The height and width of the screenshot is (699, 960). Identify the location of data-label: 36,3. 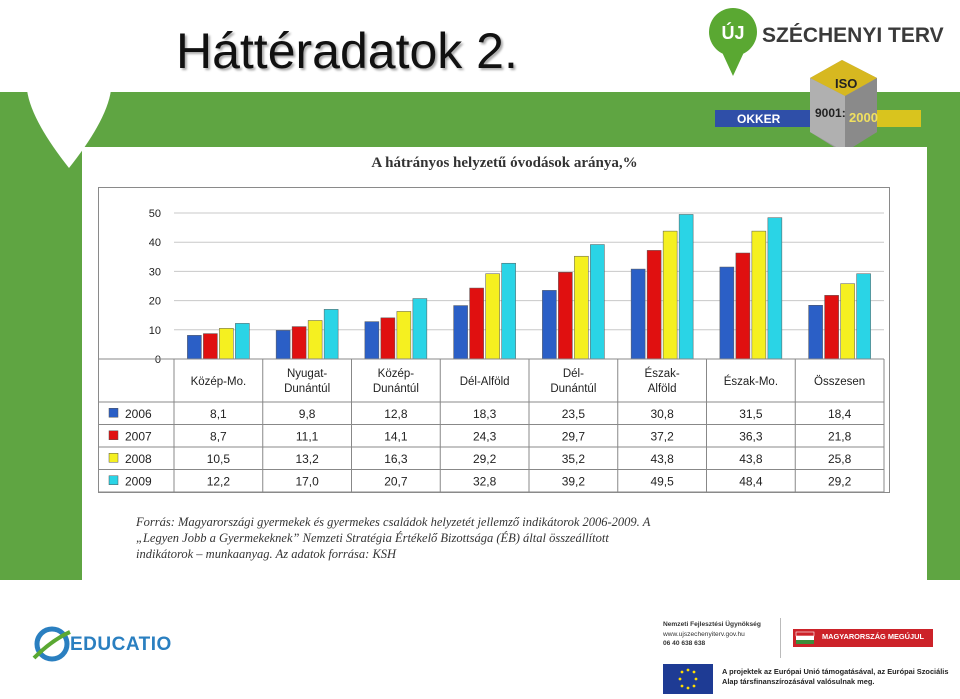
(751, 436).